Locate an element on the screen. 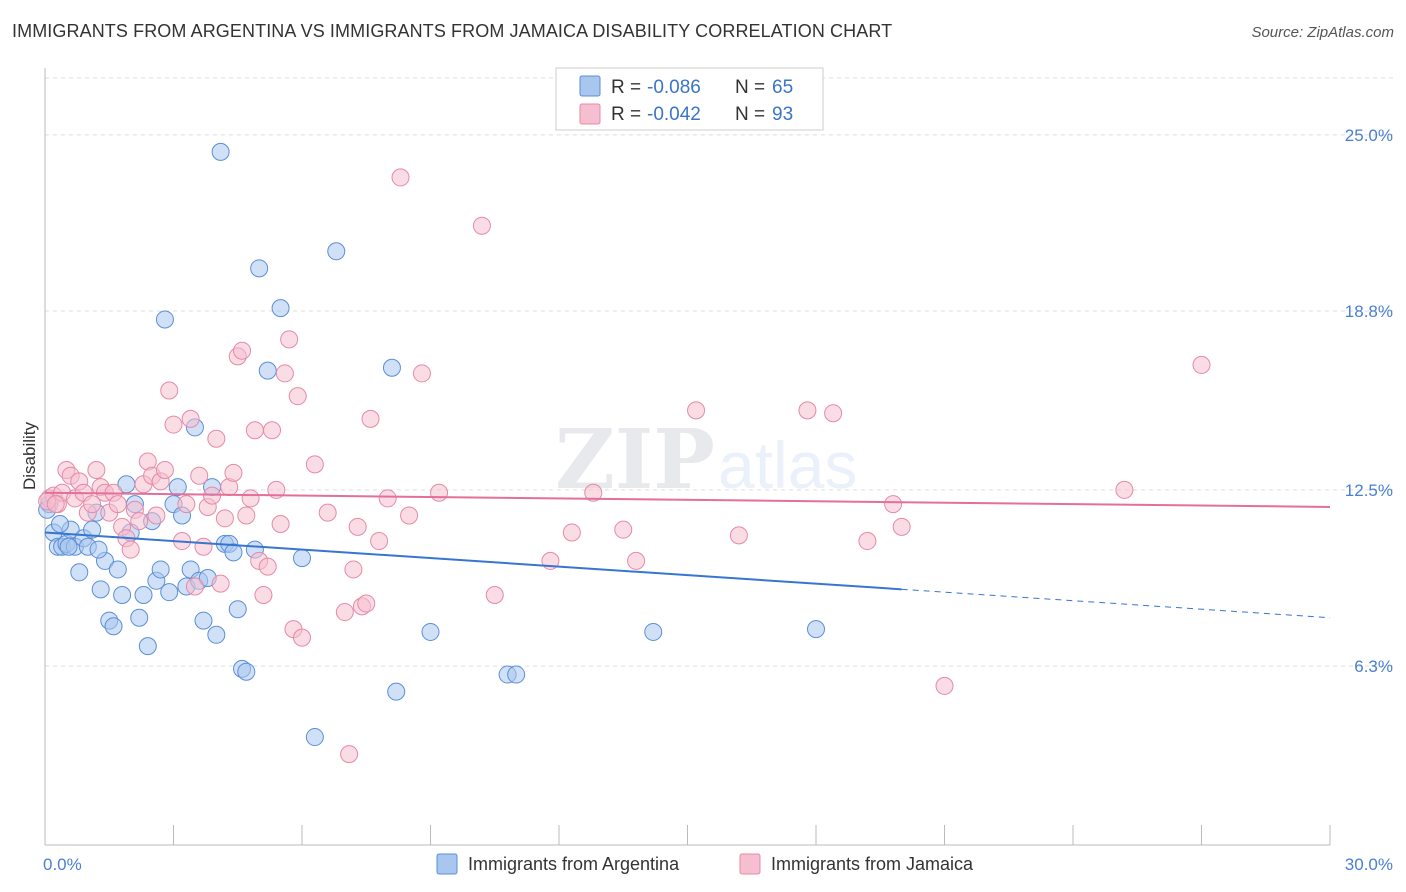 This screenshot has width=1406, height=892. legend-r-value-jamaica: -0.042 is located at coordinates (674, 114).